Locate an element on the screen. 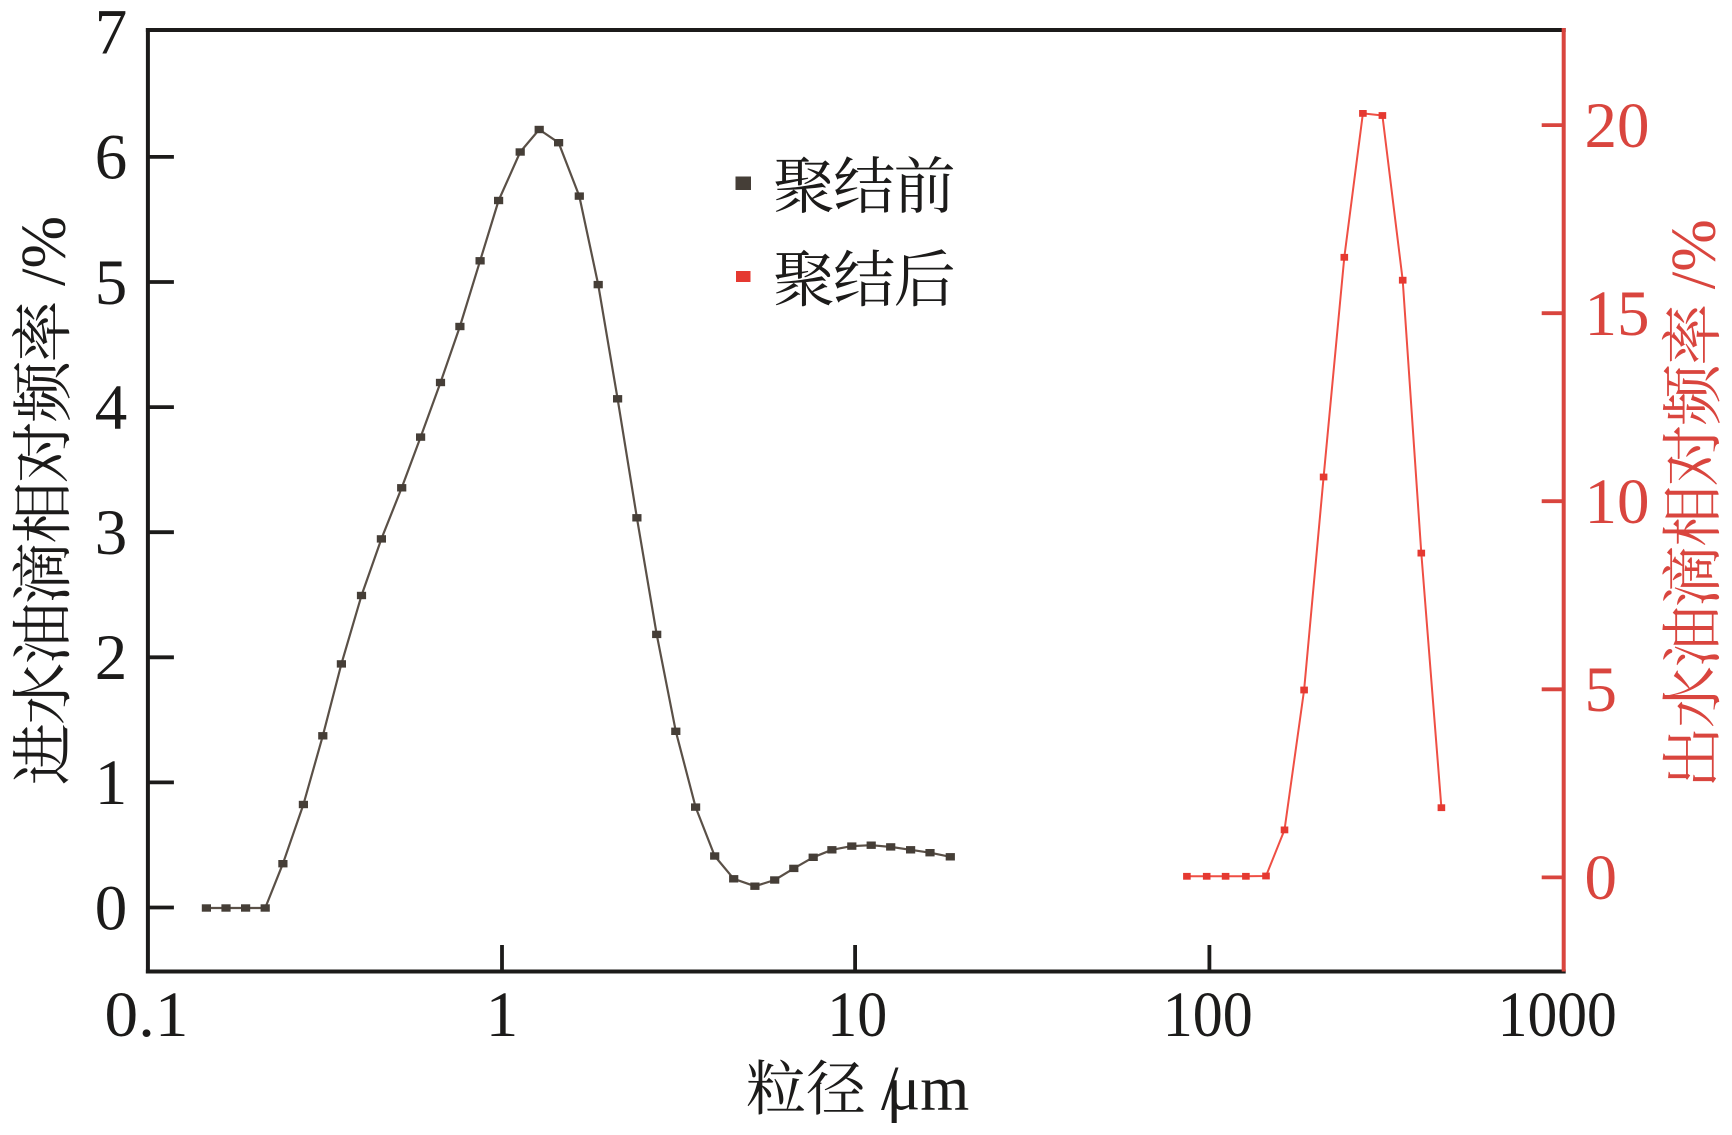 The image size is (1732, 1135). svg-text: 0.1 is located at coordinates (147, 1015).